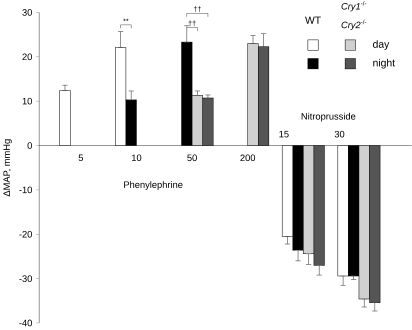  Describe the element at coordinates (354, 25) in the screenshot. I see `annotation: Cry2$^{-/-}$` at that location.